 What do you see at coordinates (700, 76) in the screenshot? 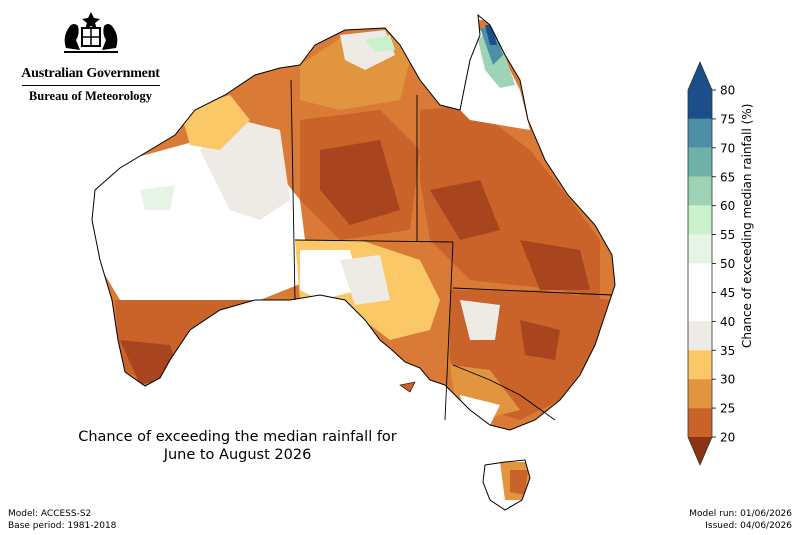
I see `colorbar-max-arrow` at bounding box center [700, 76].